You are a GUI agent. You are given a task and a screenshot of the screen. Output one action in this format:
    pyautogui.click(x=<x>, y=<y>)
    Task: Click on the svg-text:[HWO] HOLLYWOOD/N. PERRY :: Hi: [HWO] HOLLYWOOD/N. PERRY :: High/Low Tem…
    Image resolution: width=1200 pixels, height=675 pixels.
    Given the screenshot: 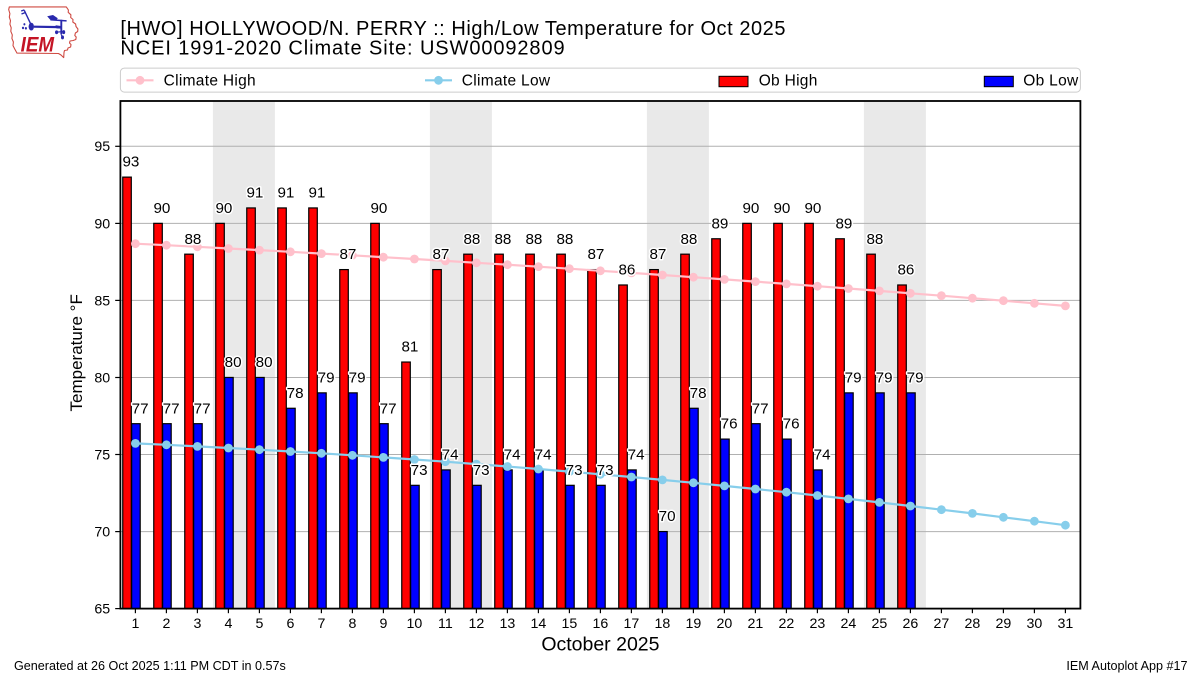 What is the action you would take?
    pyautogui.click(x=453, y=29)
    